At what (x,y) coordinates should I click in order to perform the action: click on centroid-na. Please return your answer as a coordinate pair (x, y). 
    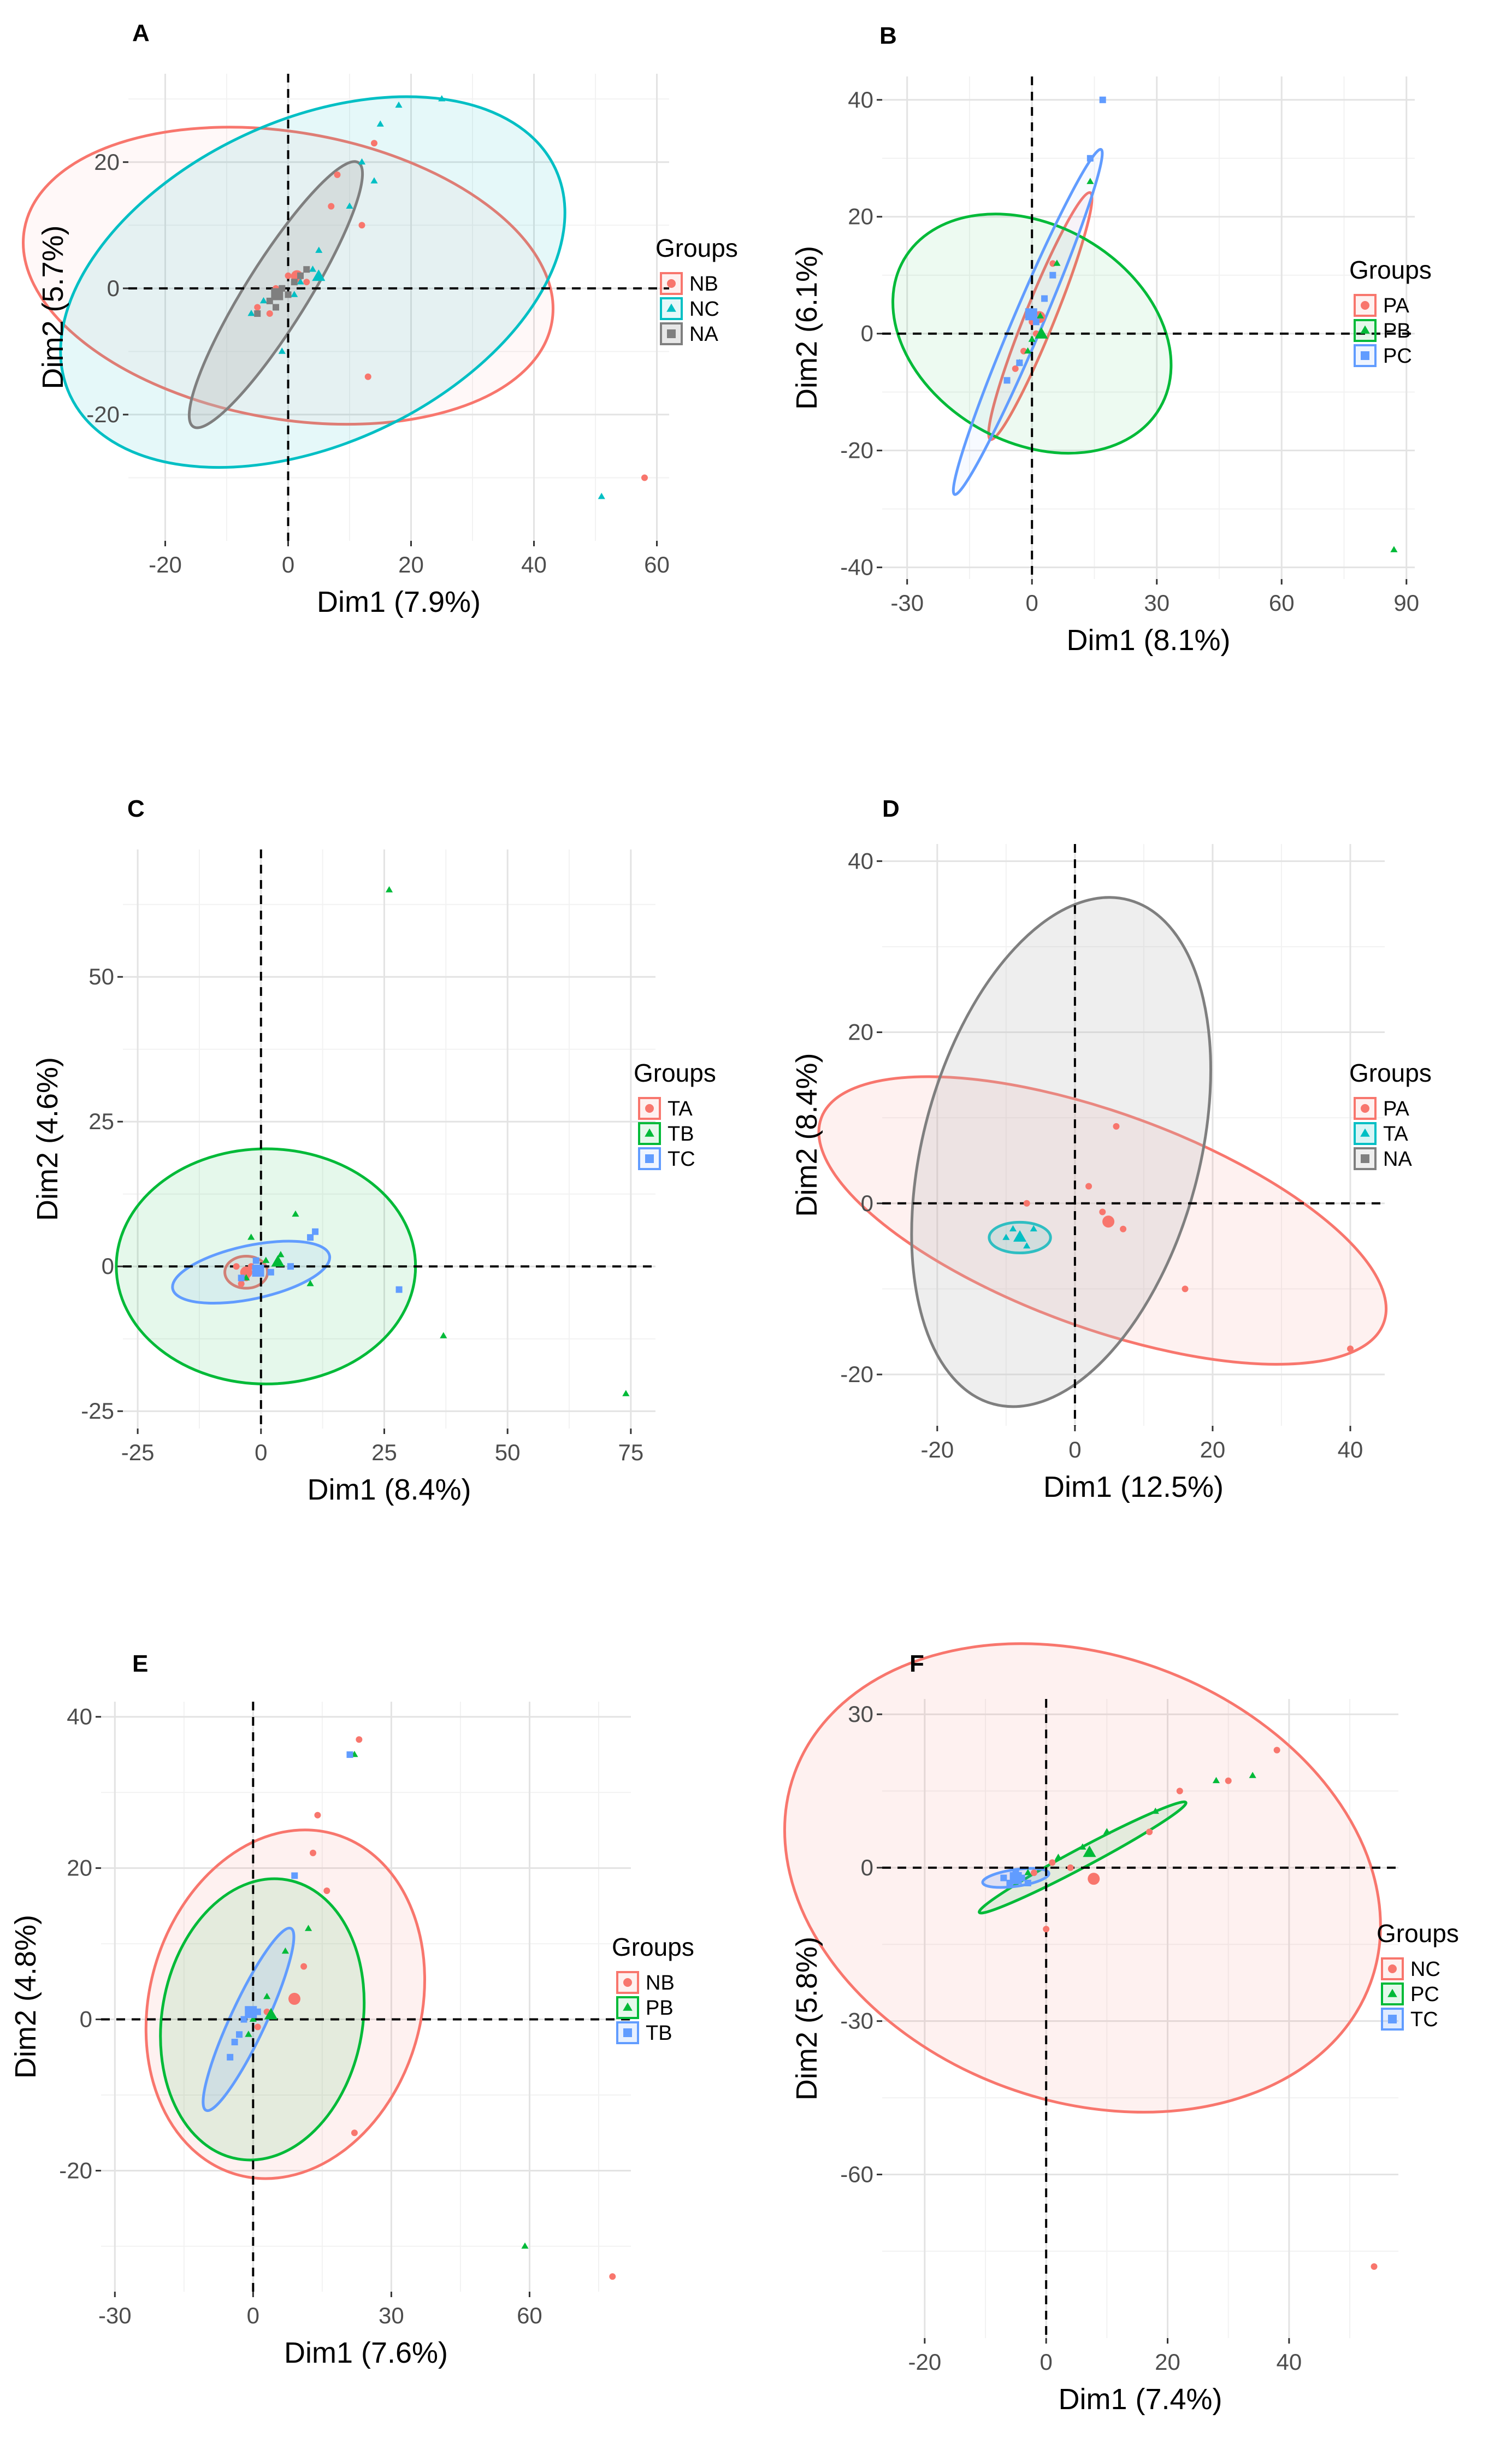
    Looking at the image, I should click on (277, 294).